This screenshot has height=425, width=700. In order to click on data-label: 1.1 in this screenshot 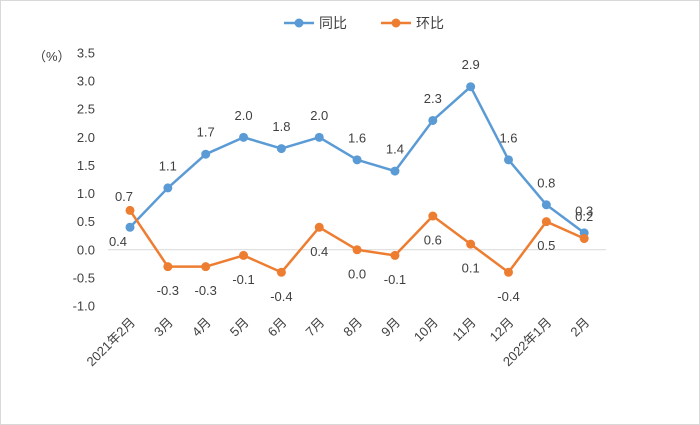, I will do `click(168, 165)`.